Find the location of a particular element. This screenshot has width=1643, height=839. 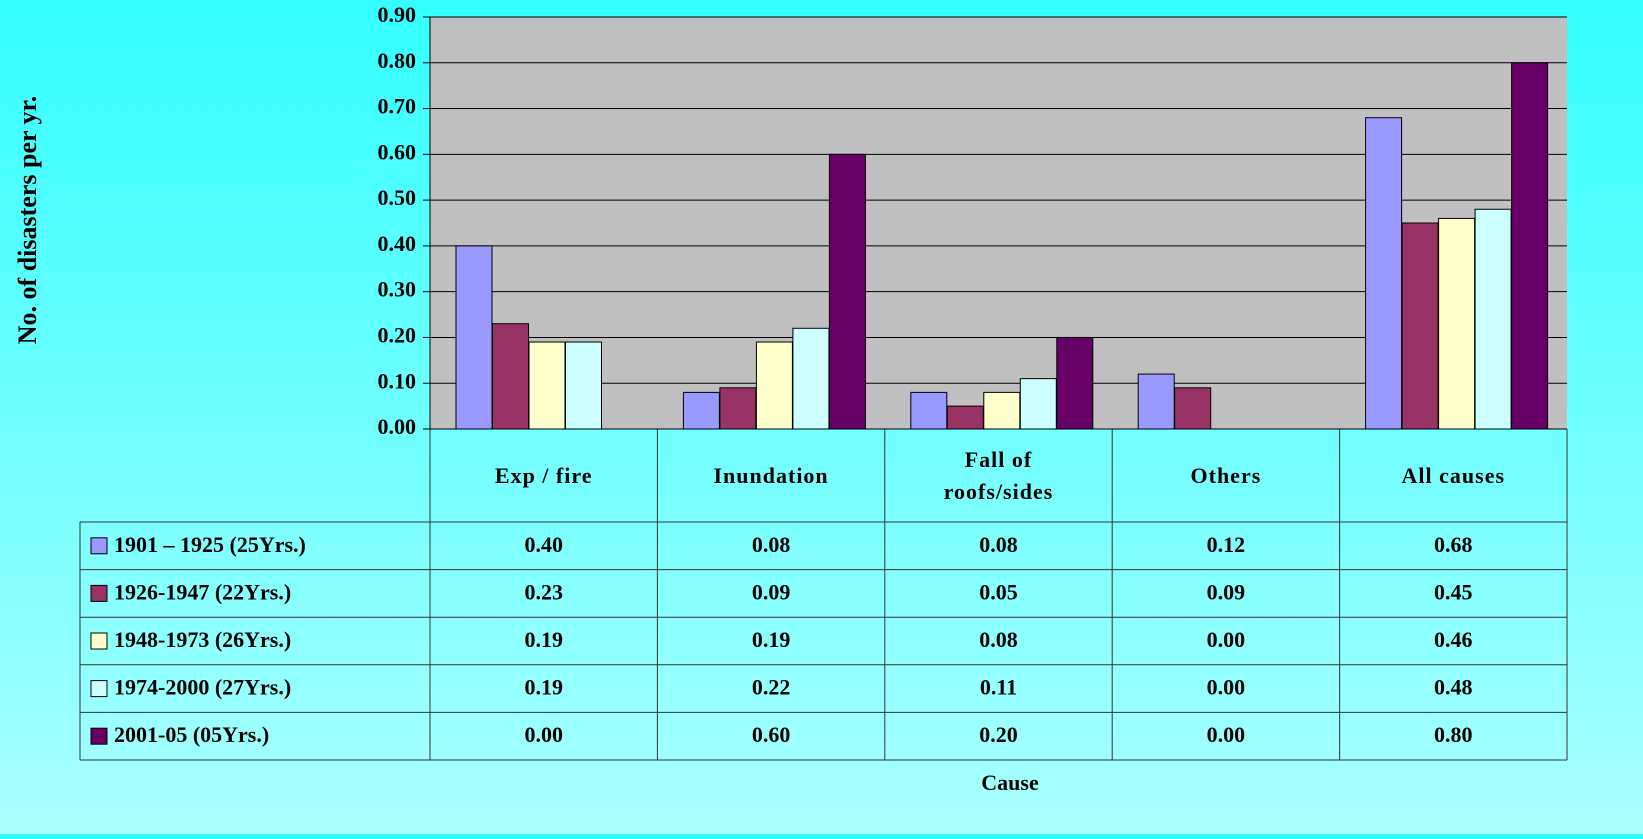

y-tick-label: 0.60 is located at coordinates (397, 151).